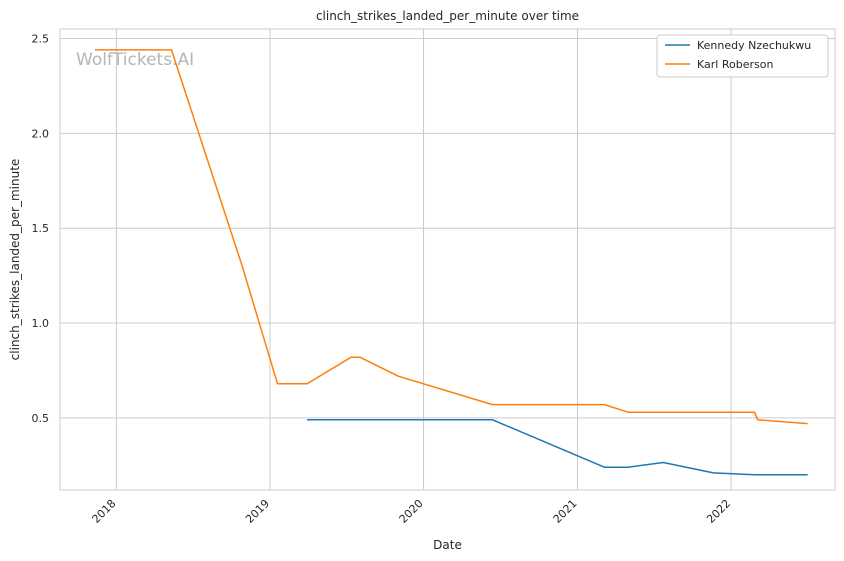 Image resolution: width=844 pixels, height=561 pixels. I want to click on y-tick-label: 1.5, so click(41, 228).